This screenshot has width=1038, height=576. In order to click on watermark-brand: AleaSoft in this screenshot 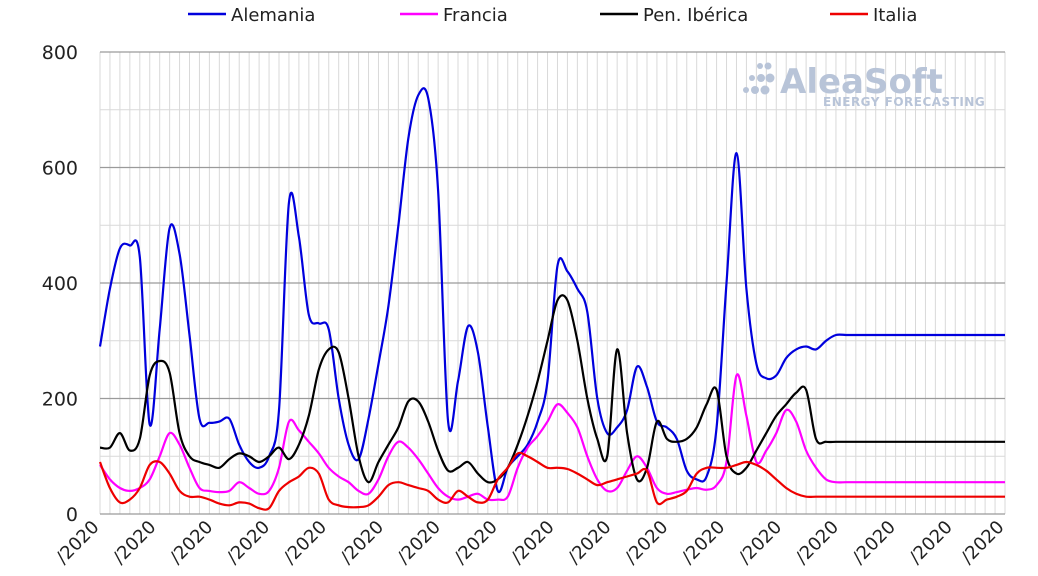, I will do `click(861, 82)`.